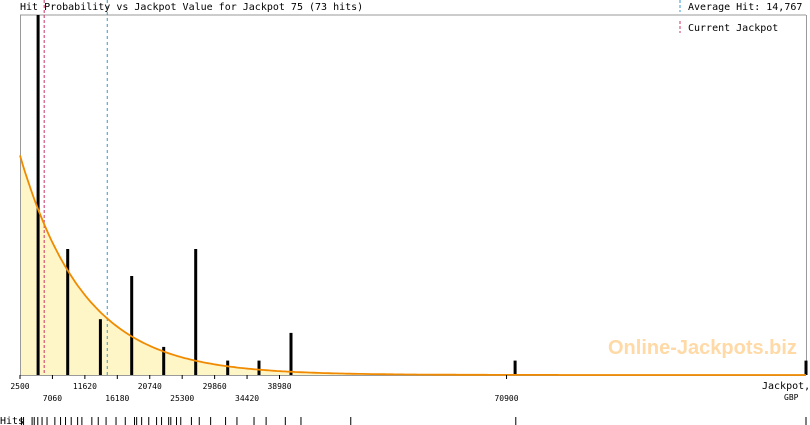 The height and width of the screenshot is (425, 810). Describe the element at coordinates (12, 420) in the screenshot. I see `hits-label: Hits` at that location.